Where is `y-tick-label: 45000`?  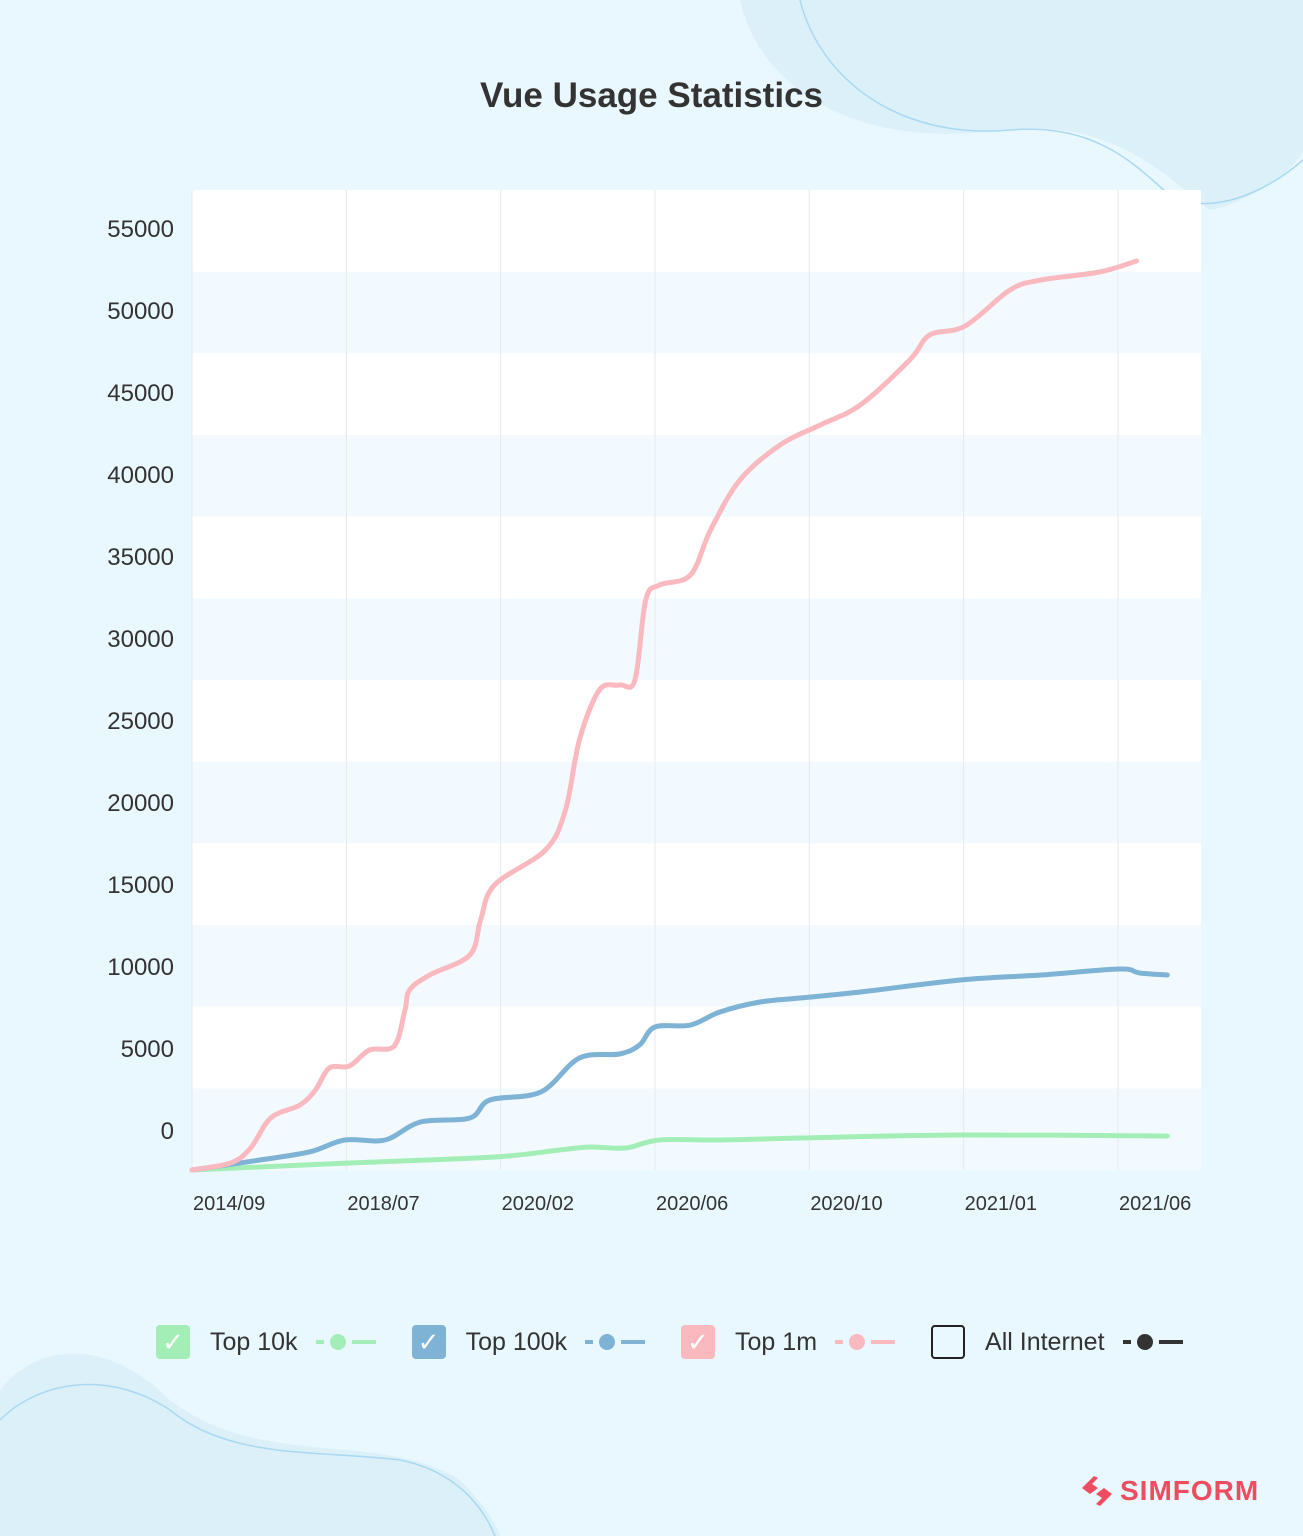 y-tick-label: 45000 is located at coordinates (140, 393).